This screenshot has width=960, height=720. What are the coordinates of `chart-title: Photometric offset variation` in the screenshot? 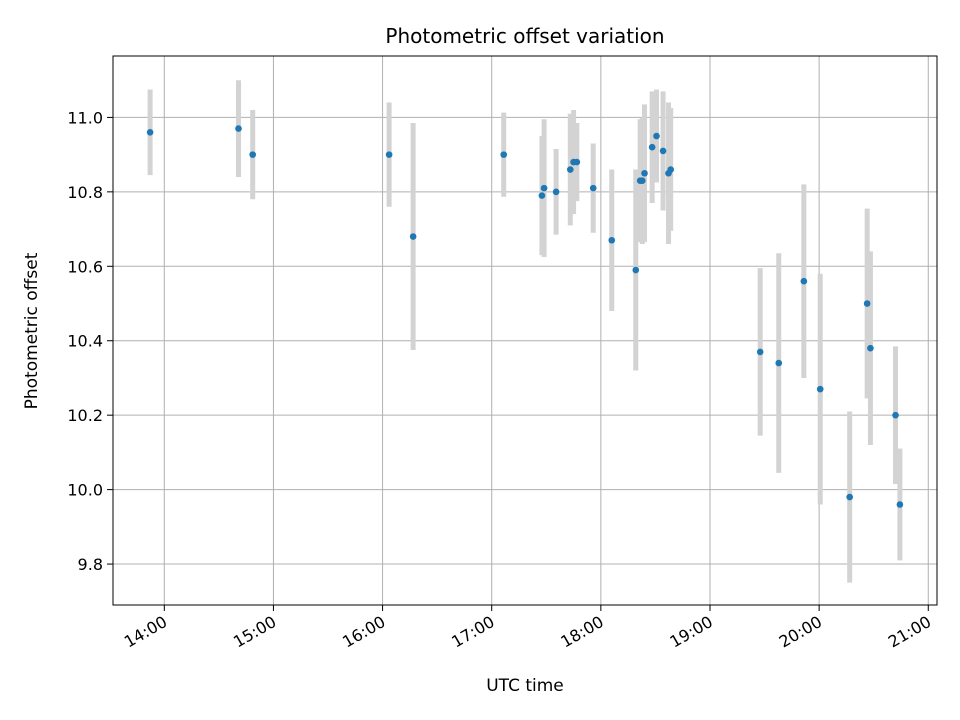 It's located at (524, 36).